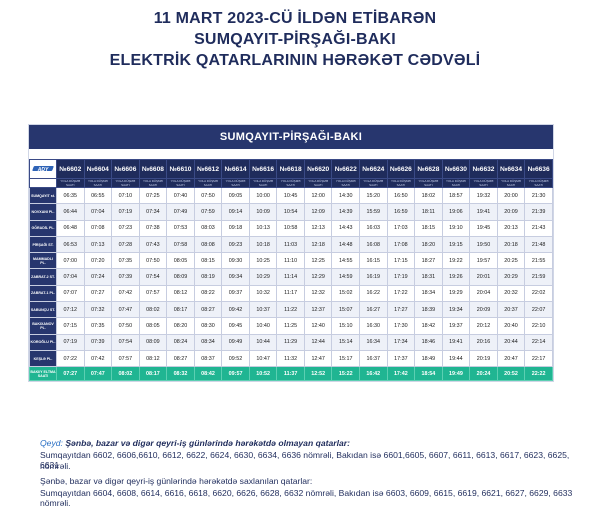 This screenshot has width=590, height=520. Describe the element at coordinates (125, 228) in the screenshot. I see `time-cell: 07:23` at that location.